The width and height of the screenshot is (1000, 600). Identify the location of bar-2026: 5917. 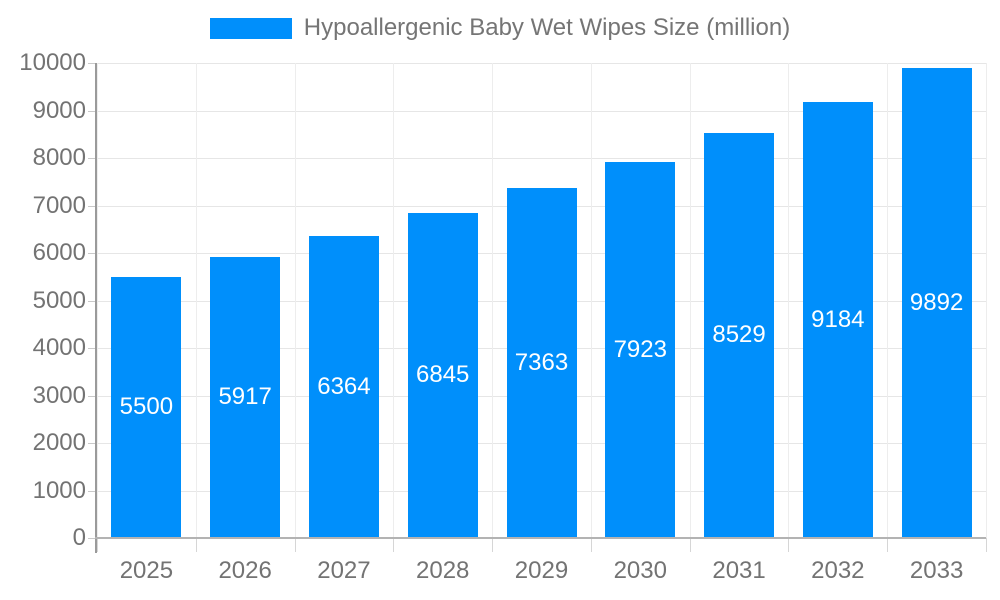
(245, 397).